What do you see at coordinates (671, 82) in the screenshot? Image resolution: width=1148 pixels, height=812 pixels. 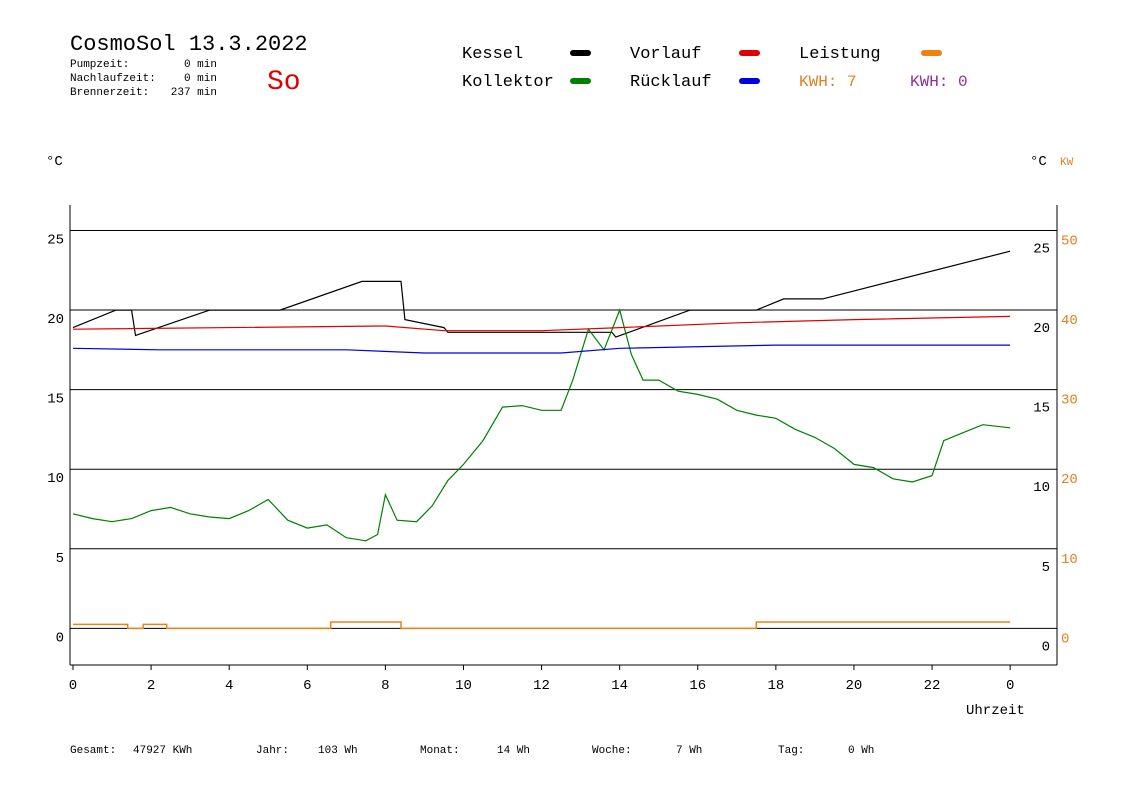 I see `legend-label: Rücklauf` at bounding box center [671, 82].